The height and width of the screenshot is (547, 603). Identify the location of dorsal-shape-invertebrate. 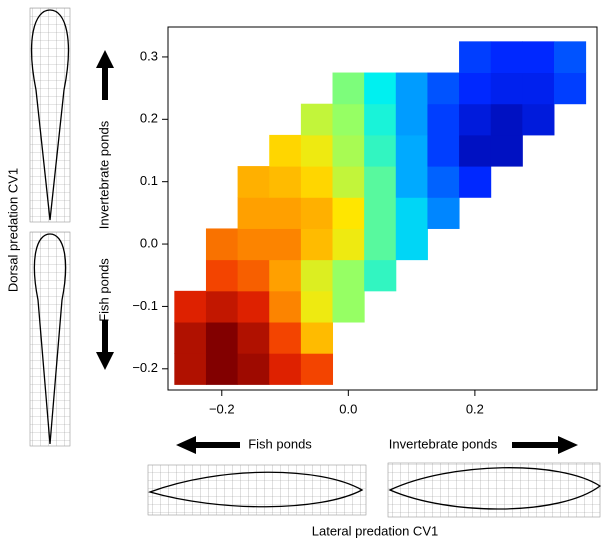
(50, 115).